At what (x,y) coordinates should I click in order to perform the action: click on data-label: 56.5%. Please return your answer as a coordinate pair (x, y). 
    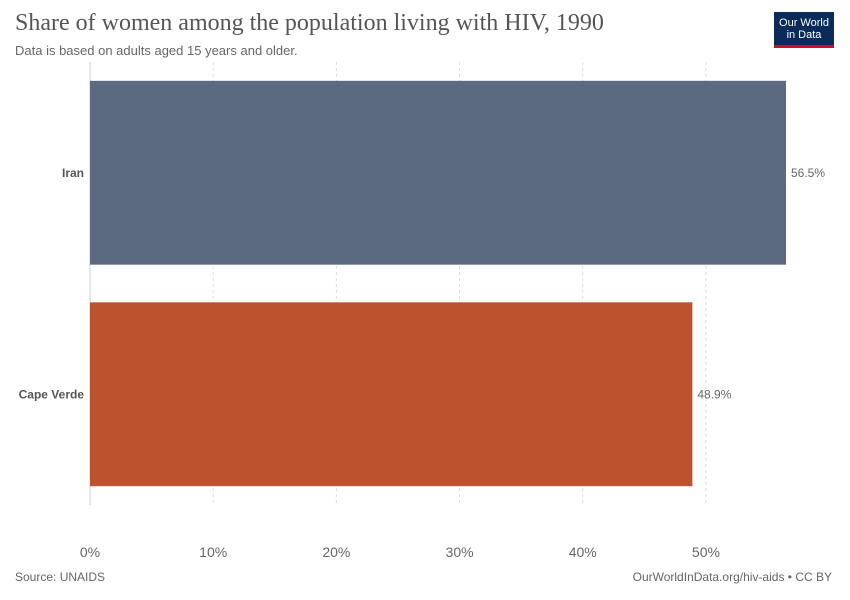
    Looking at the image, I should click on (808, 173).